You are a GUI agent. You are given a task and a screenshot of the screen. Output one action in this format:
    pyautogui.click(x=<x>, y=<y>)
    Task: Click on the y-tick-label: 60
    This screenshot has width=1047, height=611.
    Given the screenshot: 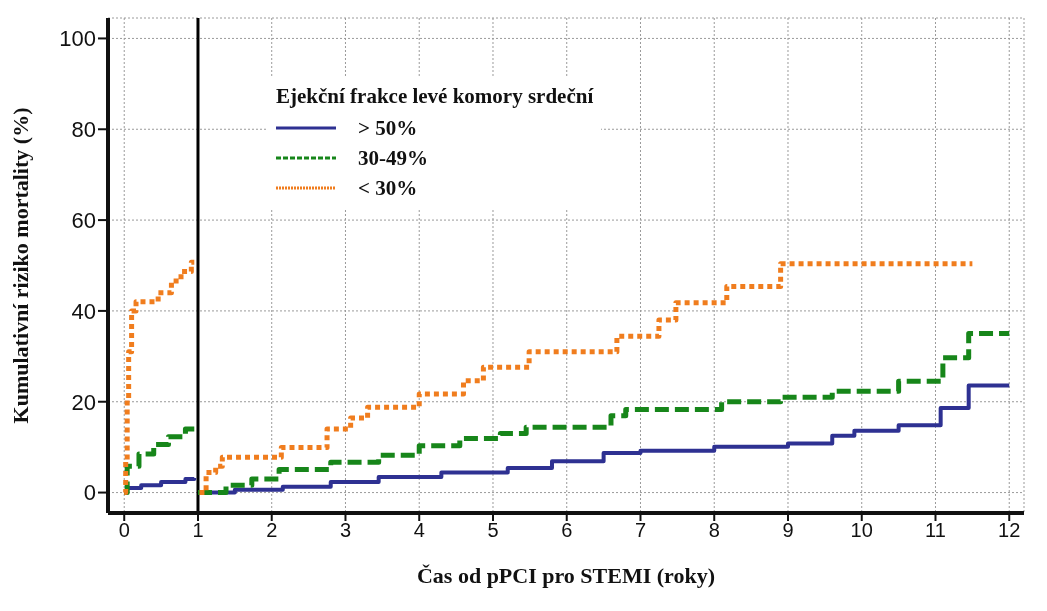 What is the action you would take?
    pyautogui.click(x=83, y=220)
    